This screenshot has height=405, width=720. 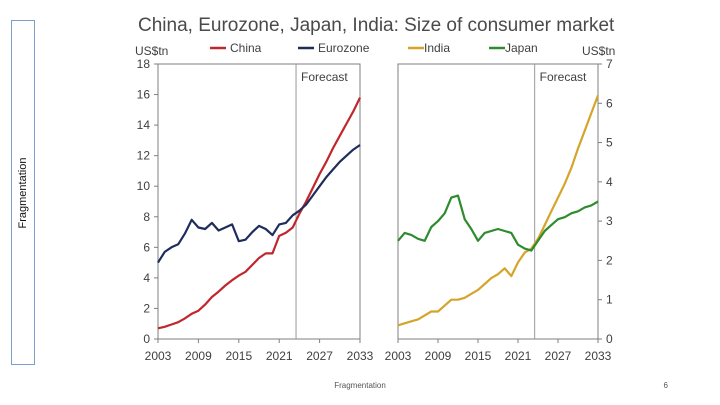 What do you see at coordinates (144, 186) in the screenshot?
I see `y-tick-label: 10` at bounding box center [144, 186].